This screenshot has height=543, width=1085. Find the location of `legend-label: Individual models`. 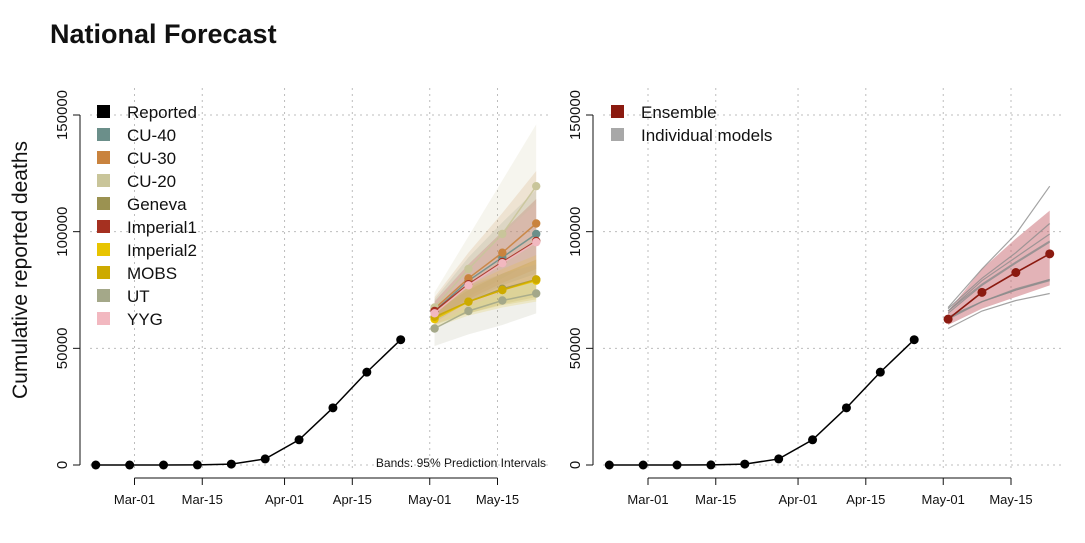

legend-label: Individual models is located at coordinates (706, 135).